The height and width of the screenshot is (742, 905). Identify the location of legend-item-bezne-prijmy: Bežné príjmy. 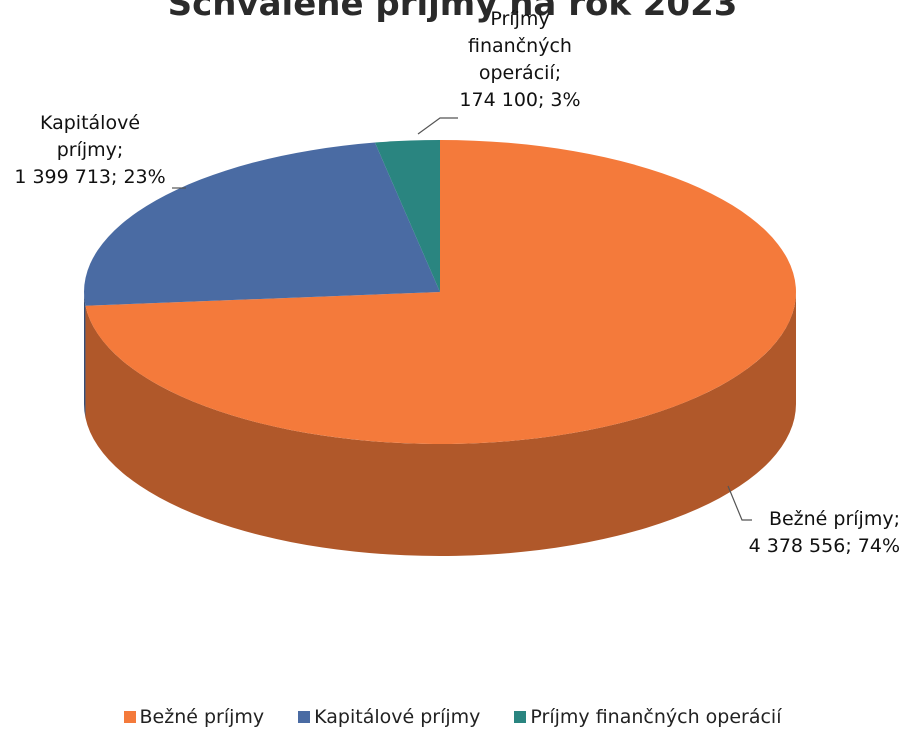
(194, 717).